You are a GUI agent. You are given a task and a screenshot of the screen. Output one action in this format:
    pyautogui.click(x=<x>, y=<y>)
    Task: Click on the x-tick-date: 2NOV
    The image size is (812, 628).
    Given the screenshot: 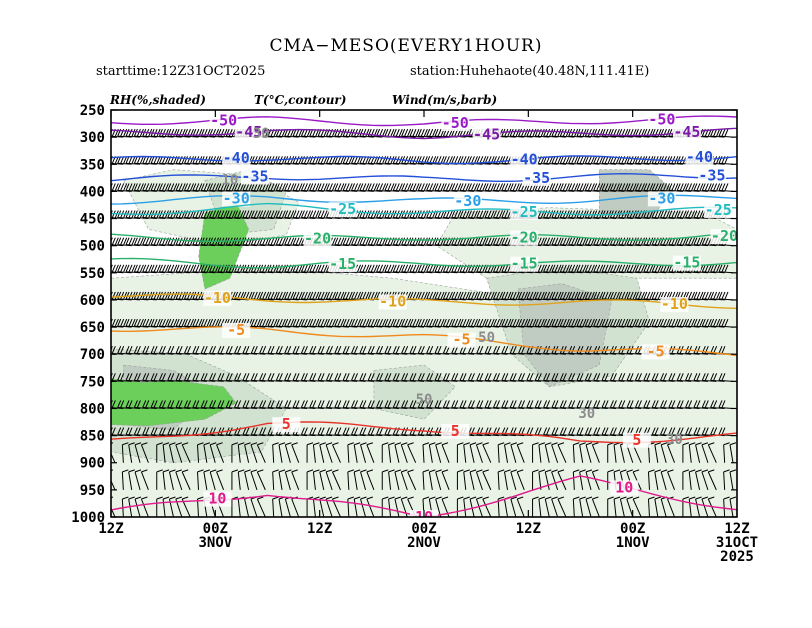 What is the action you would take?
    pyautogui.click(x=424, y=543)
    